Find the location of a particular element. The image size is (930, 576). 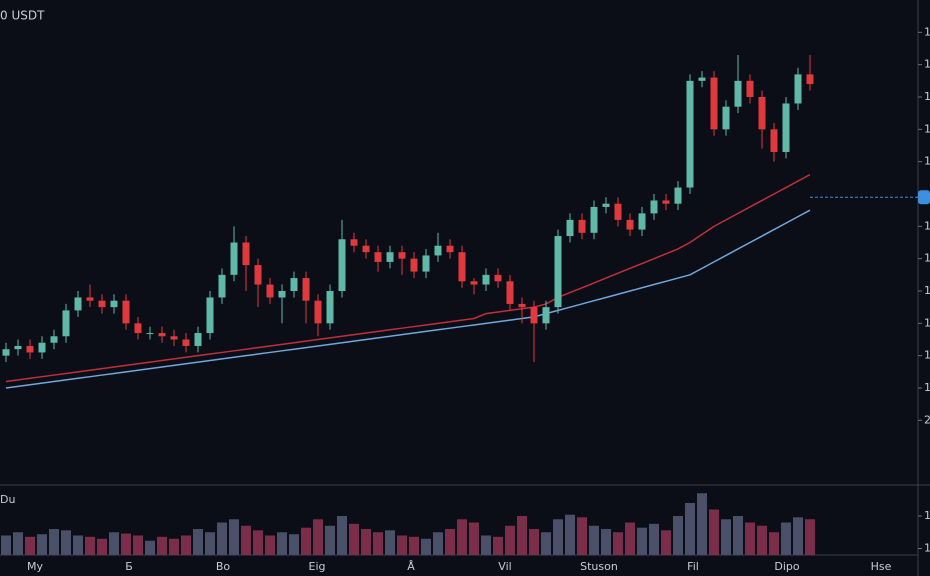

volume-label: Du is located at coordinates (7, 499).